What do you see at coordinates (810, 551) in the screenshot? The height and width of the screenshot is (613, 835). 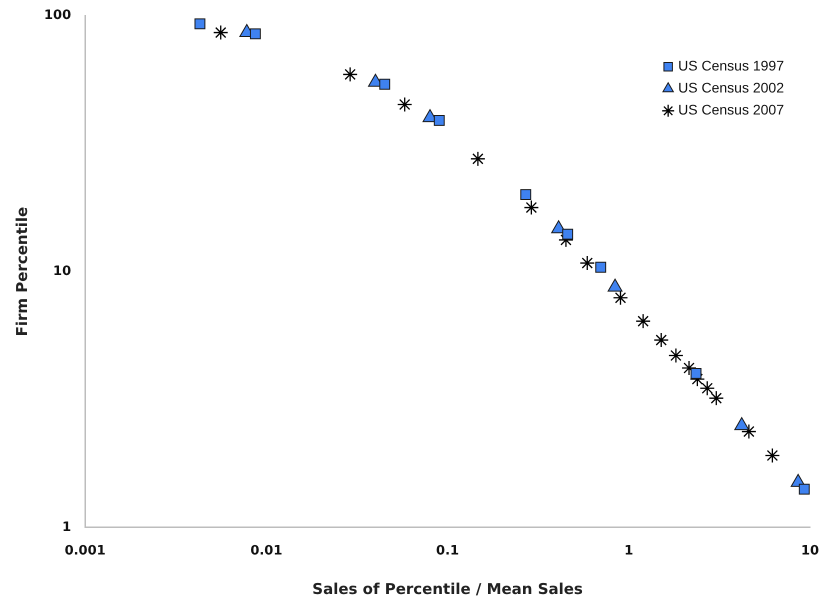 I see `x-tick-label: 10` at bounding box center [810, 551].